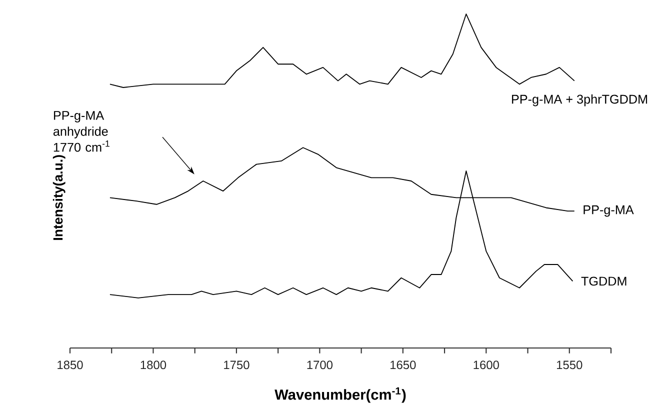 This screenshot has width=652, height=411. Describe the element at coordinates (153, 365) in the screenshot. I see `x-tick-label: 1800` at that location.